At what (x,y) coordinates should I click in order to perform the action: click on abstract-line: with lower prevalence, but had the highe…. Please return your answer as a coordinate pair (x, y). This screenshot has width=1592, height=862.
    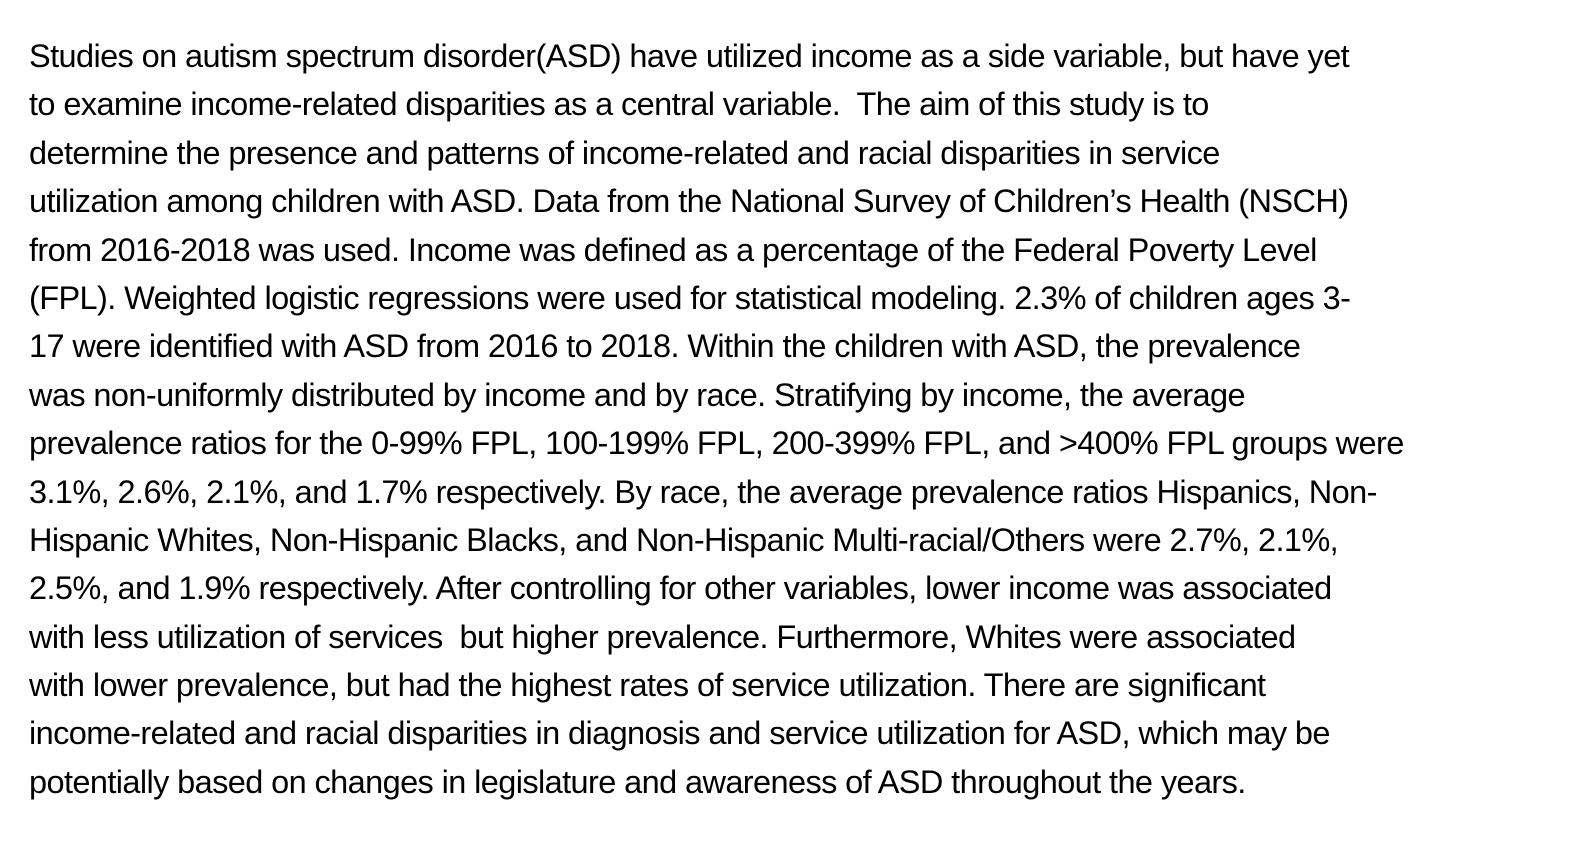
    Looking at the image, I should click on (647, 685).